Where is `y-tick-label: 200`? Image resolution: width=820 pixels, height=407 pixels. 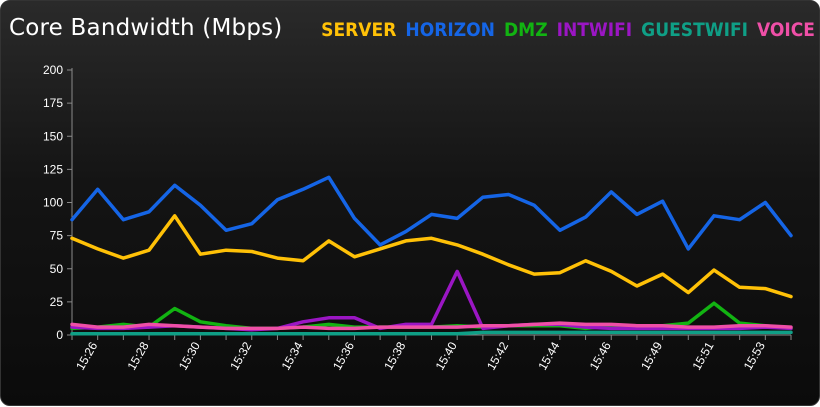 y-tick-label: 200 is located at coordinates (53, 70).